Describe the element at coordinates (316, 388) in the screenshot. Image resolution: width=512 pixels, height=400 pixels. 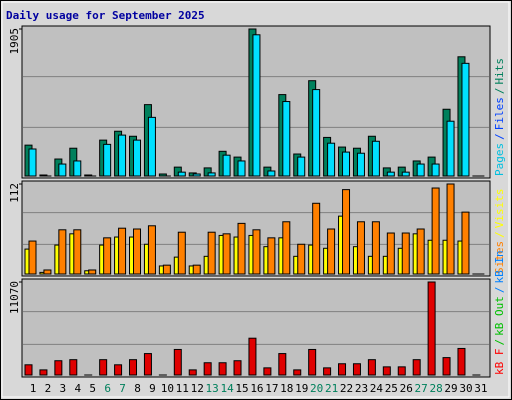
I see `x-tick-label: 20` at that location.